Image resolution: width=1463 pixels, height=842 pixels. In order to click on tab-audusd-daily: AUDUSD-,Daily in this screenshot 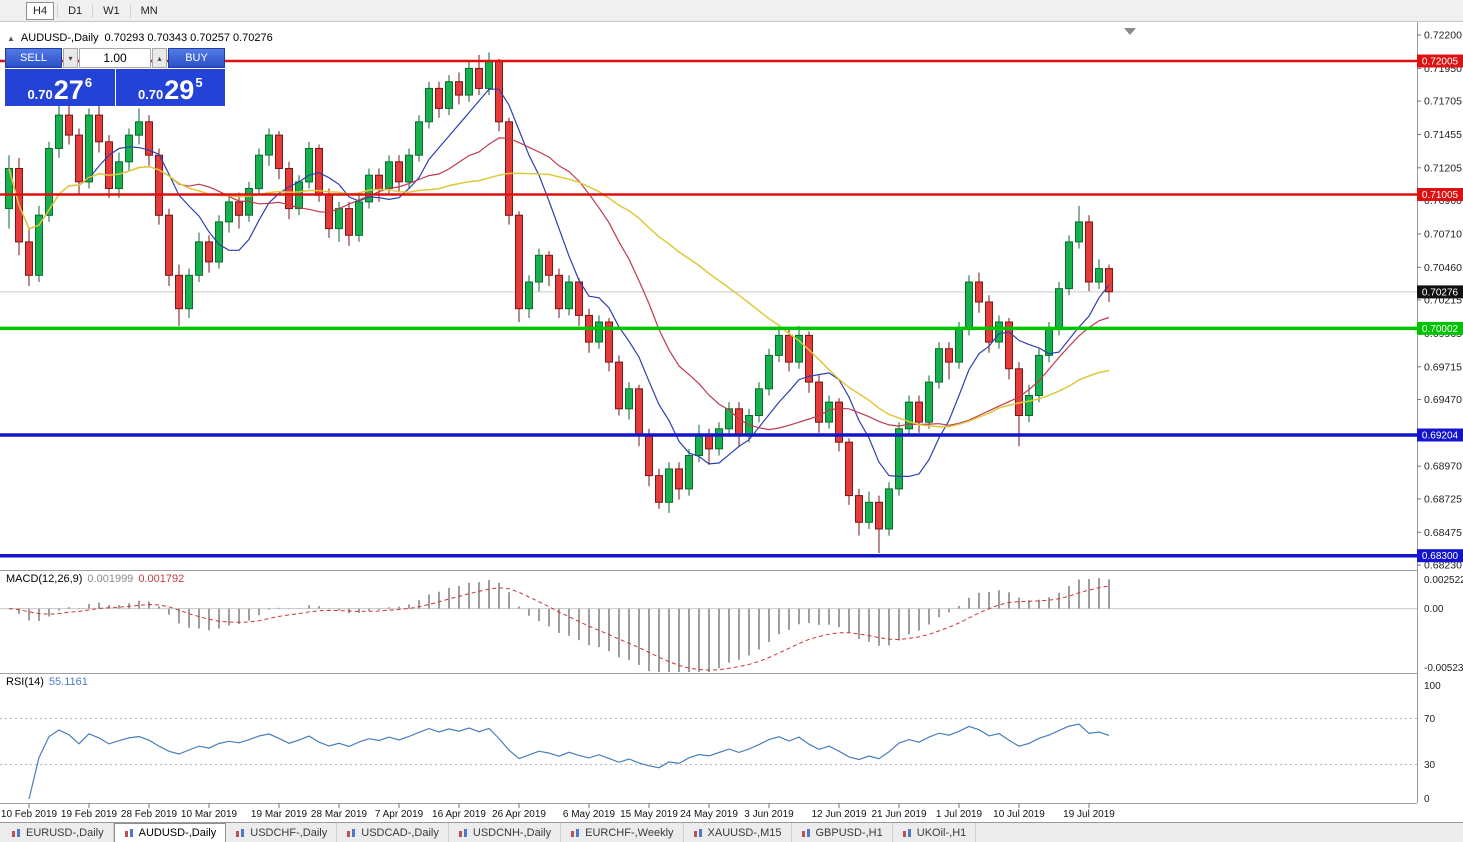, I will do `click(170, 832)`.